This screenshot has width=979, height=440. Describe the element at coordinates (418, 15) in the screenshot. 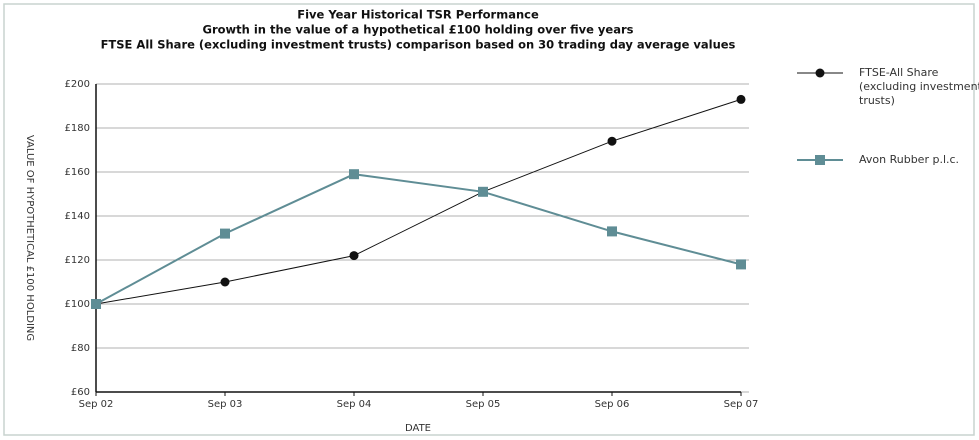

I see `chart-title: Five Year Historical TSR Performance` at that location.